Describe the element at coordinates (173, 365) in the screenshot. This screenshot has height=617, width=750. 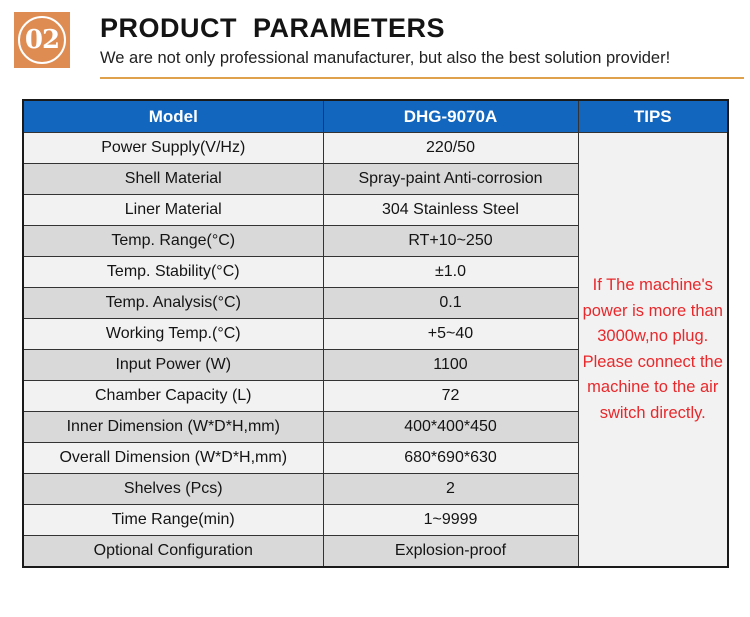
I see `spec-label: Input Power (W)` at that location.